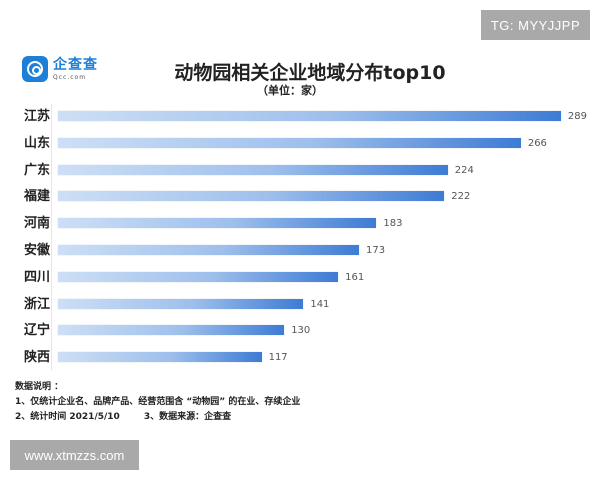 The width and height of the screenshot is (600, 480). What do you see at coordinates (461, 197) in the screenshot?
I see `value-label: 222` at bounding box center [461, 197].